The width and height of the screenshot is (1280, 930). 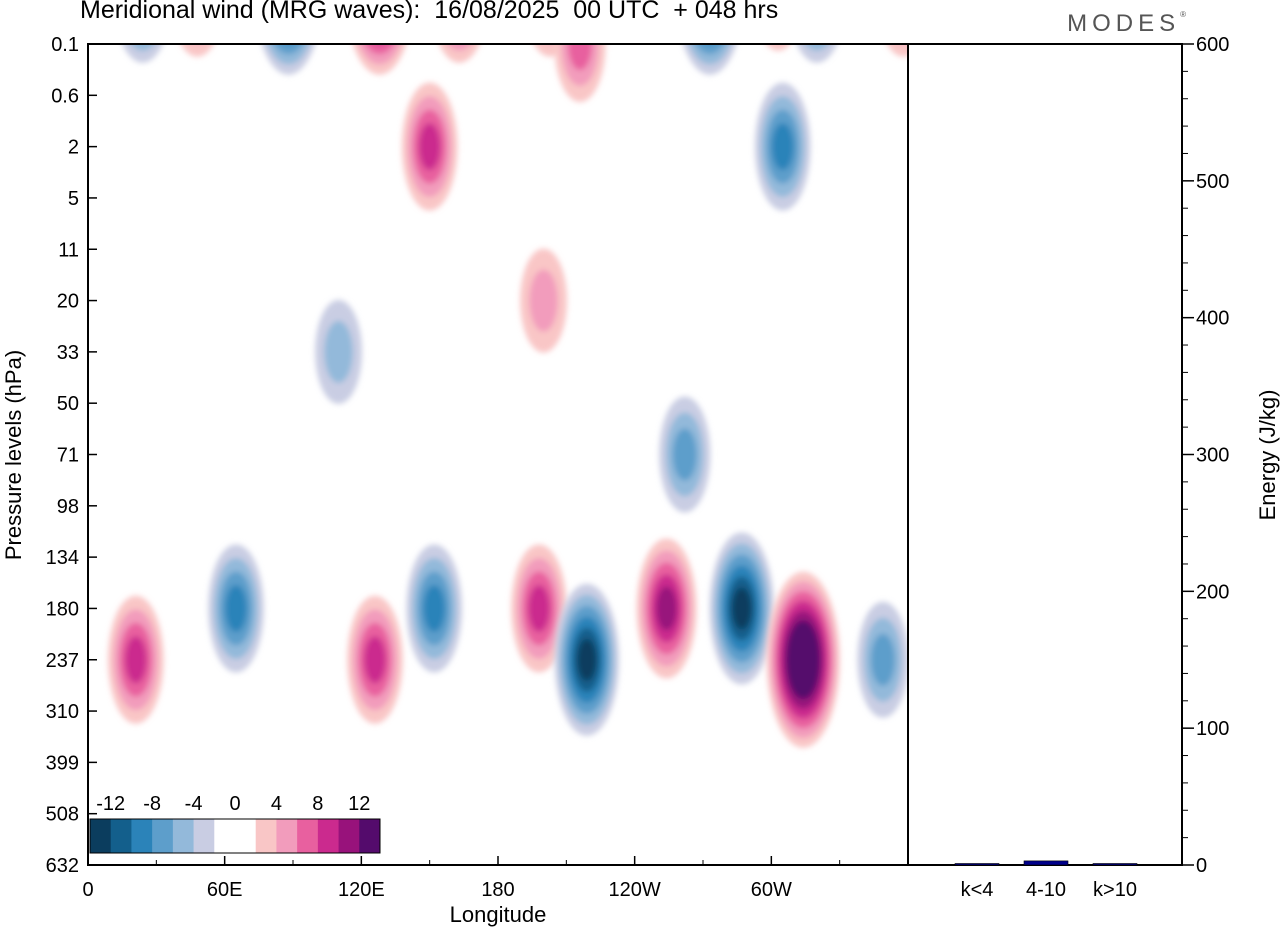 I want to click on y-tick-label: 50, so click(x=68, y=404).